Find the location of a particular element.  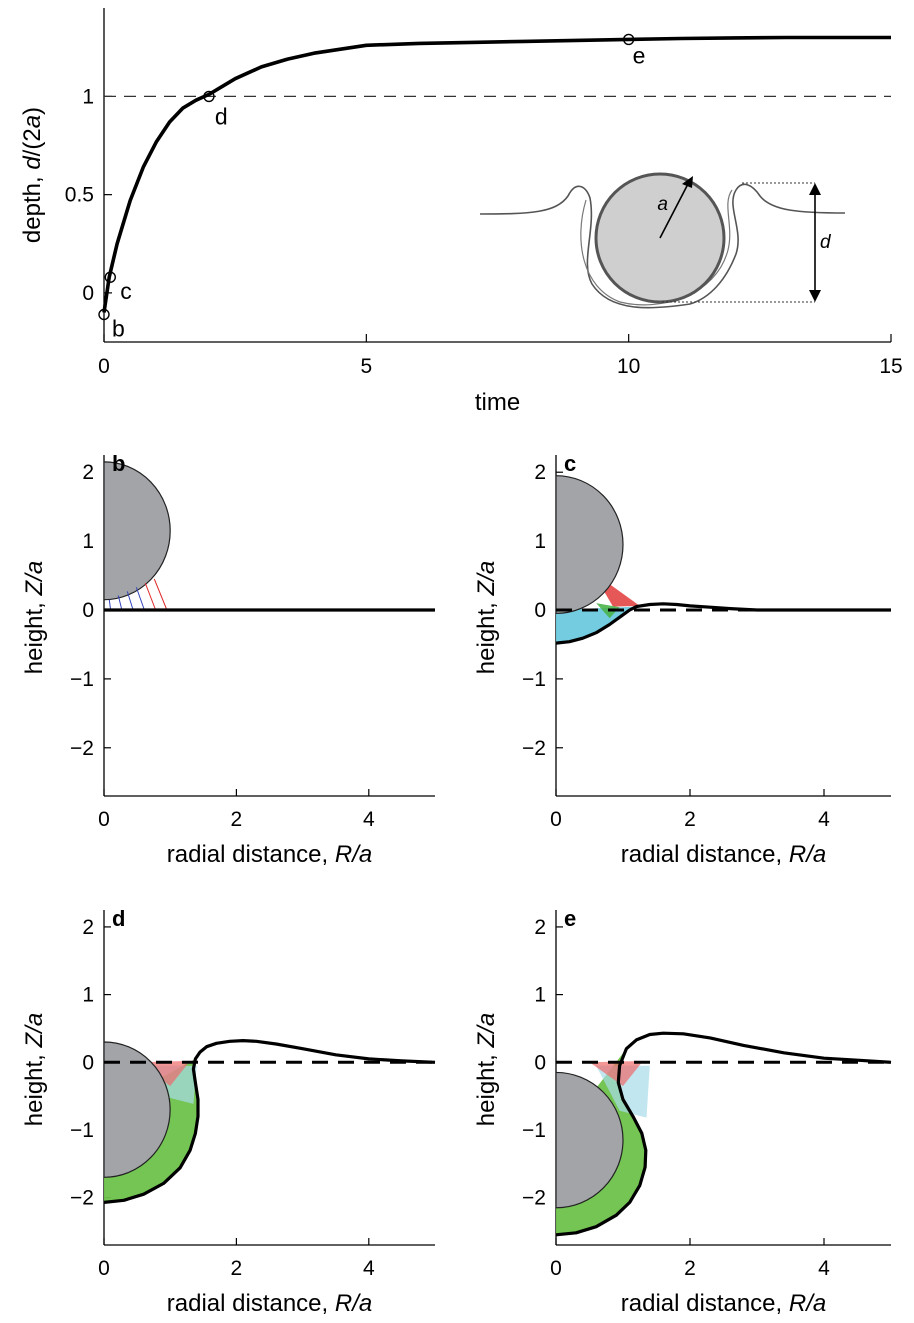

x-tick-label: 15 is located at coordinates (890, 366).